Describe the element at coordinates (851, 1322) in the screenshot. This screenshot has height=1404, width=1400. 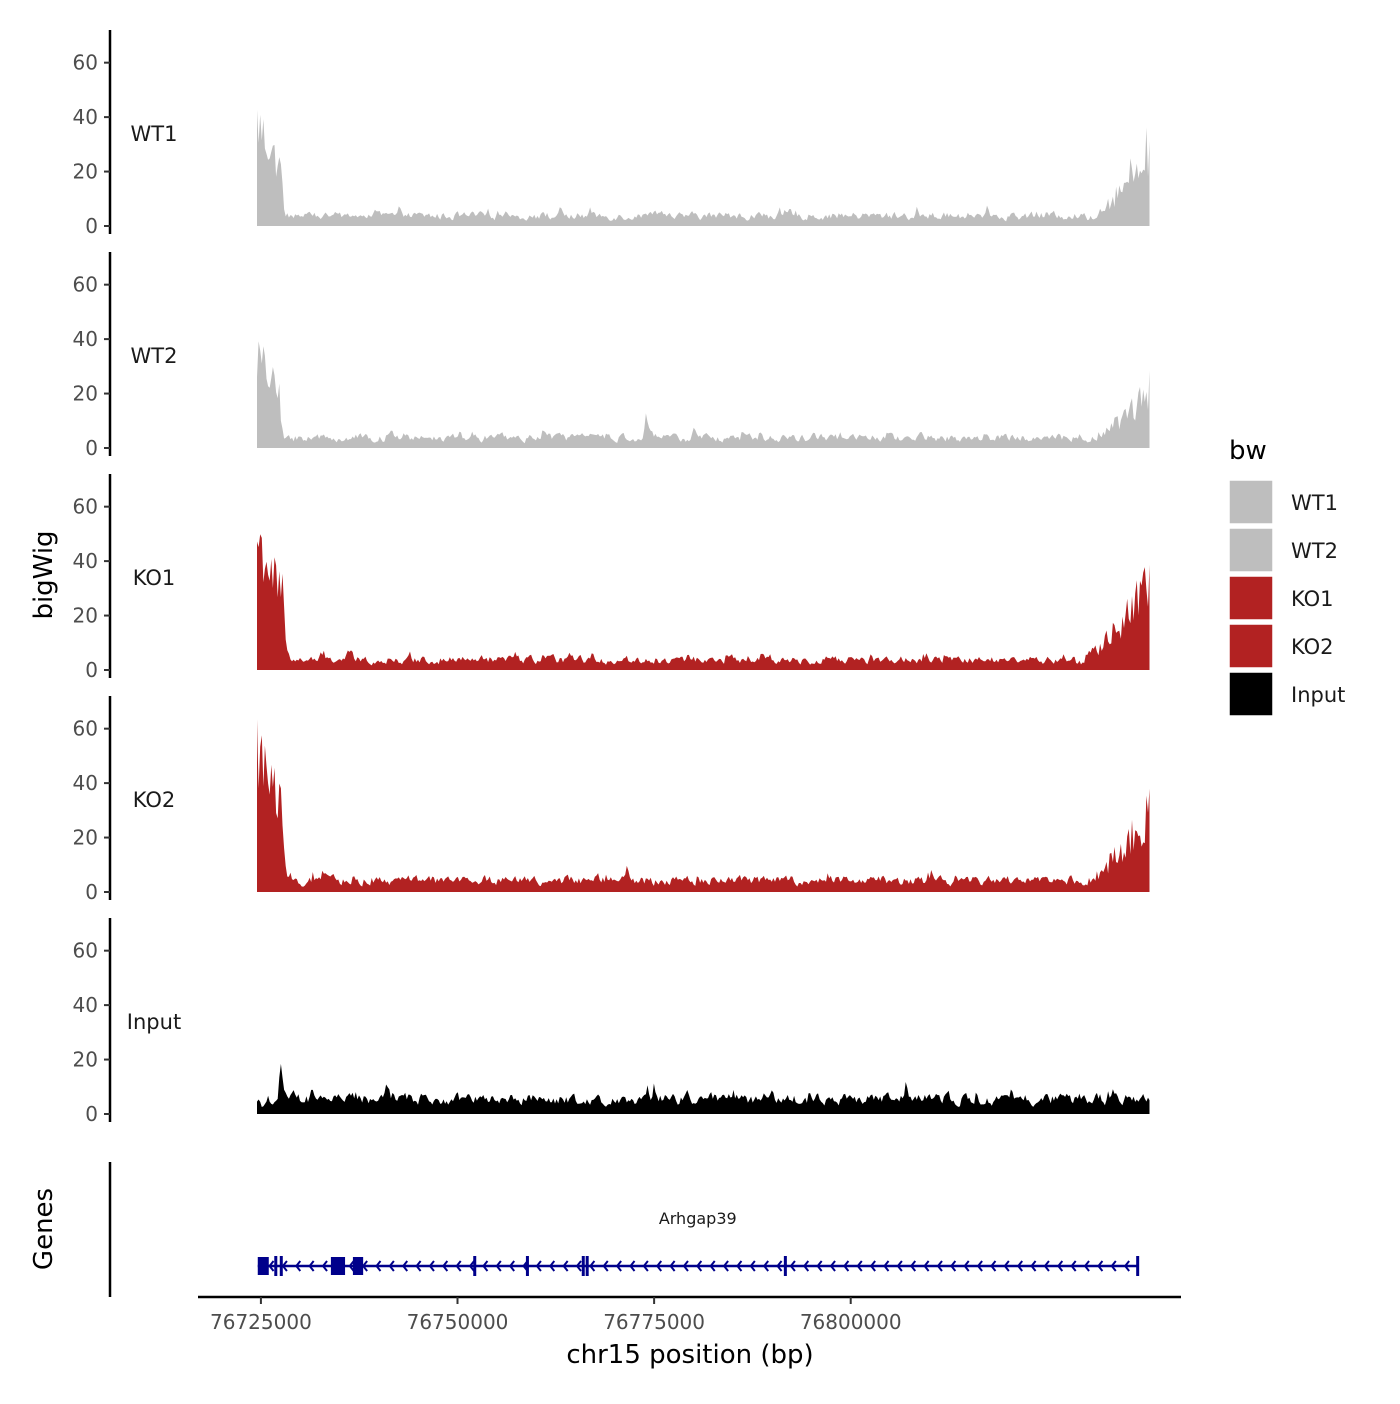
I see `x-tick-label: 76800000` at that location.